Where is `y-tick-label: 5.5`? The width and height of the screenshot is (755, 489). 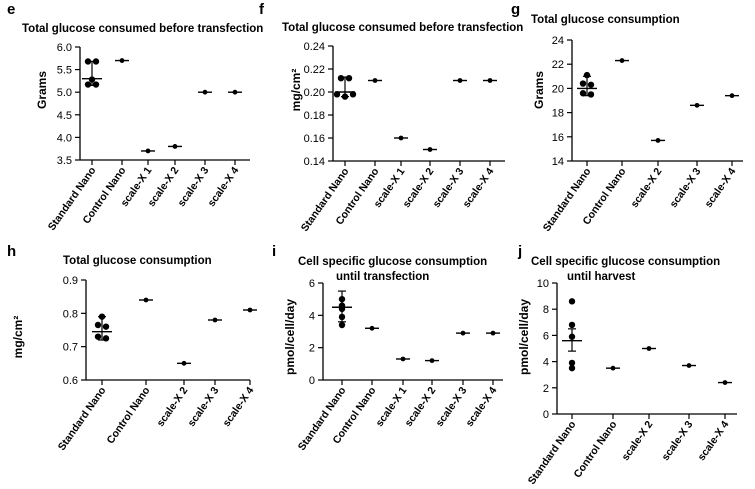
y-tick-label: 5.5 is located at coordinates (64, 71).